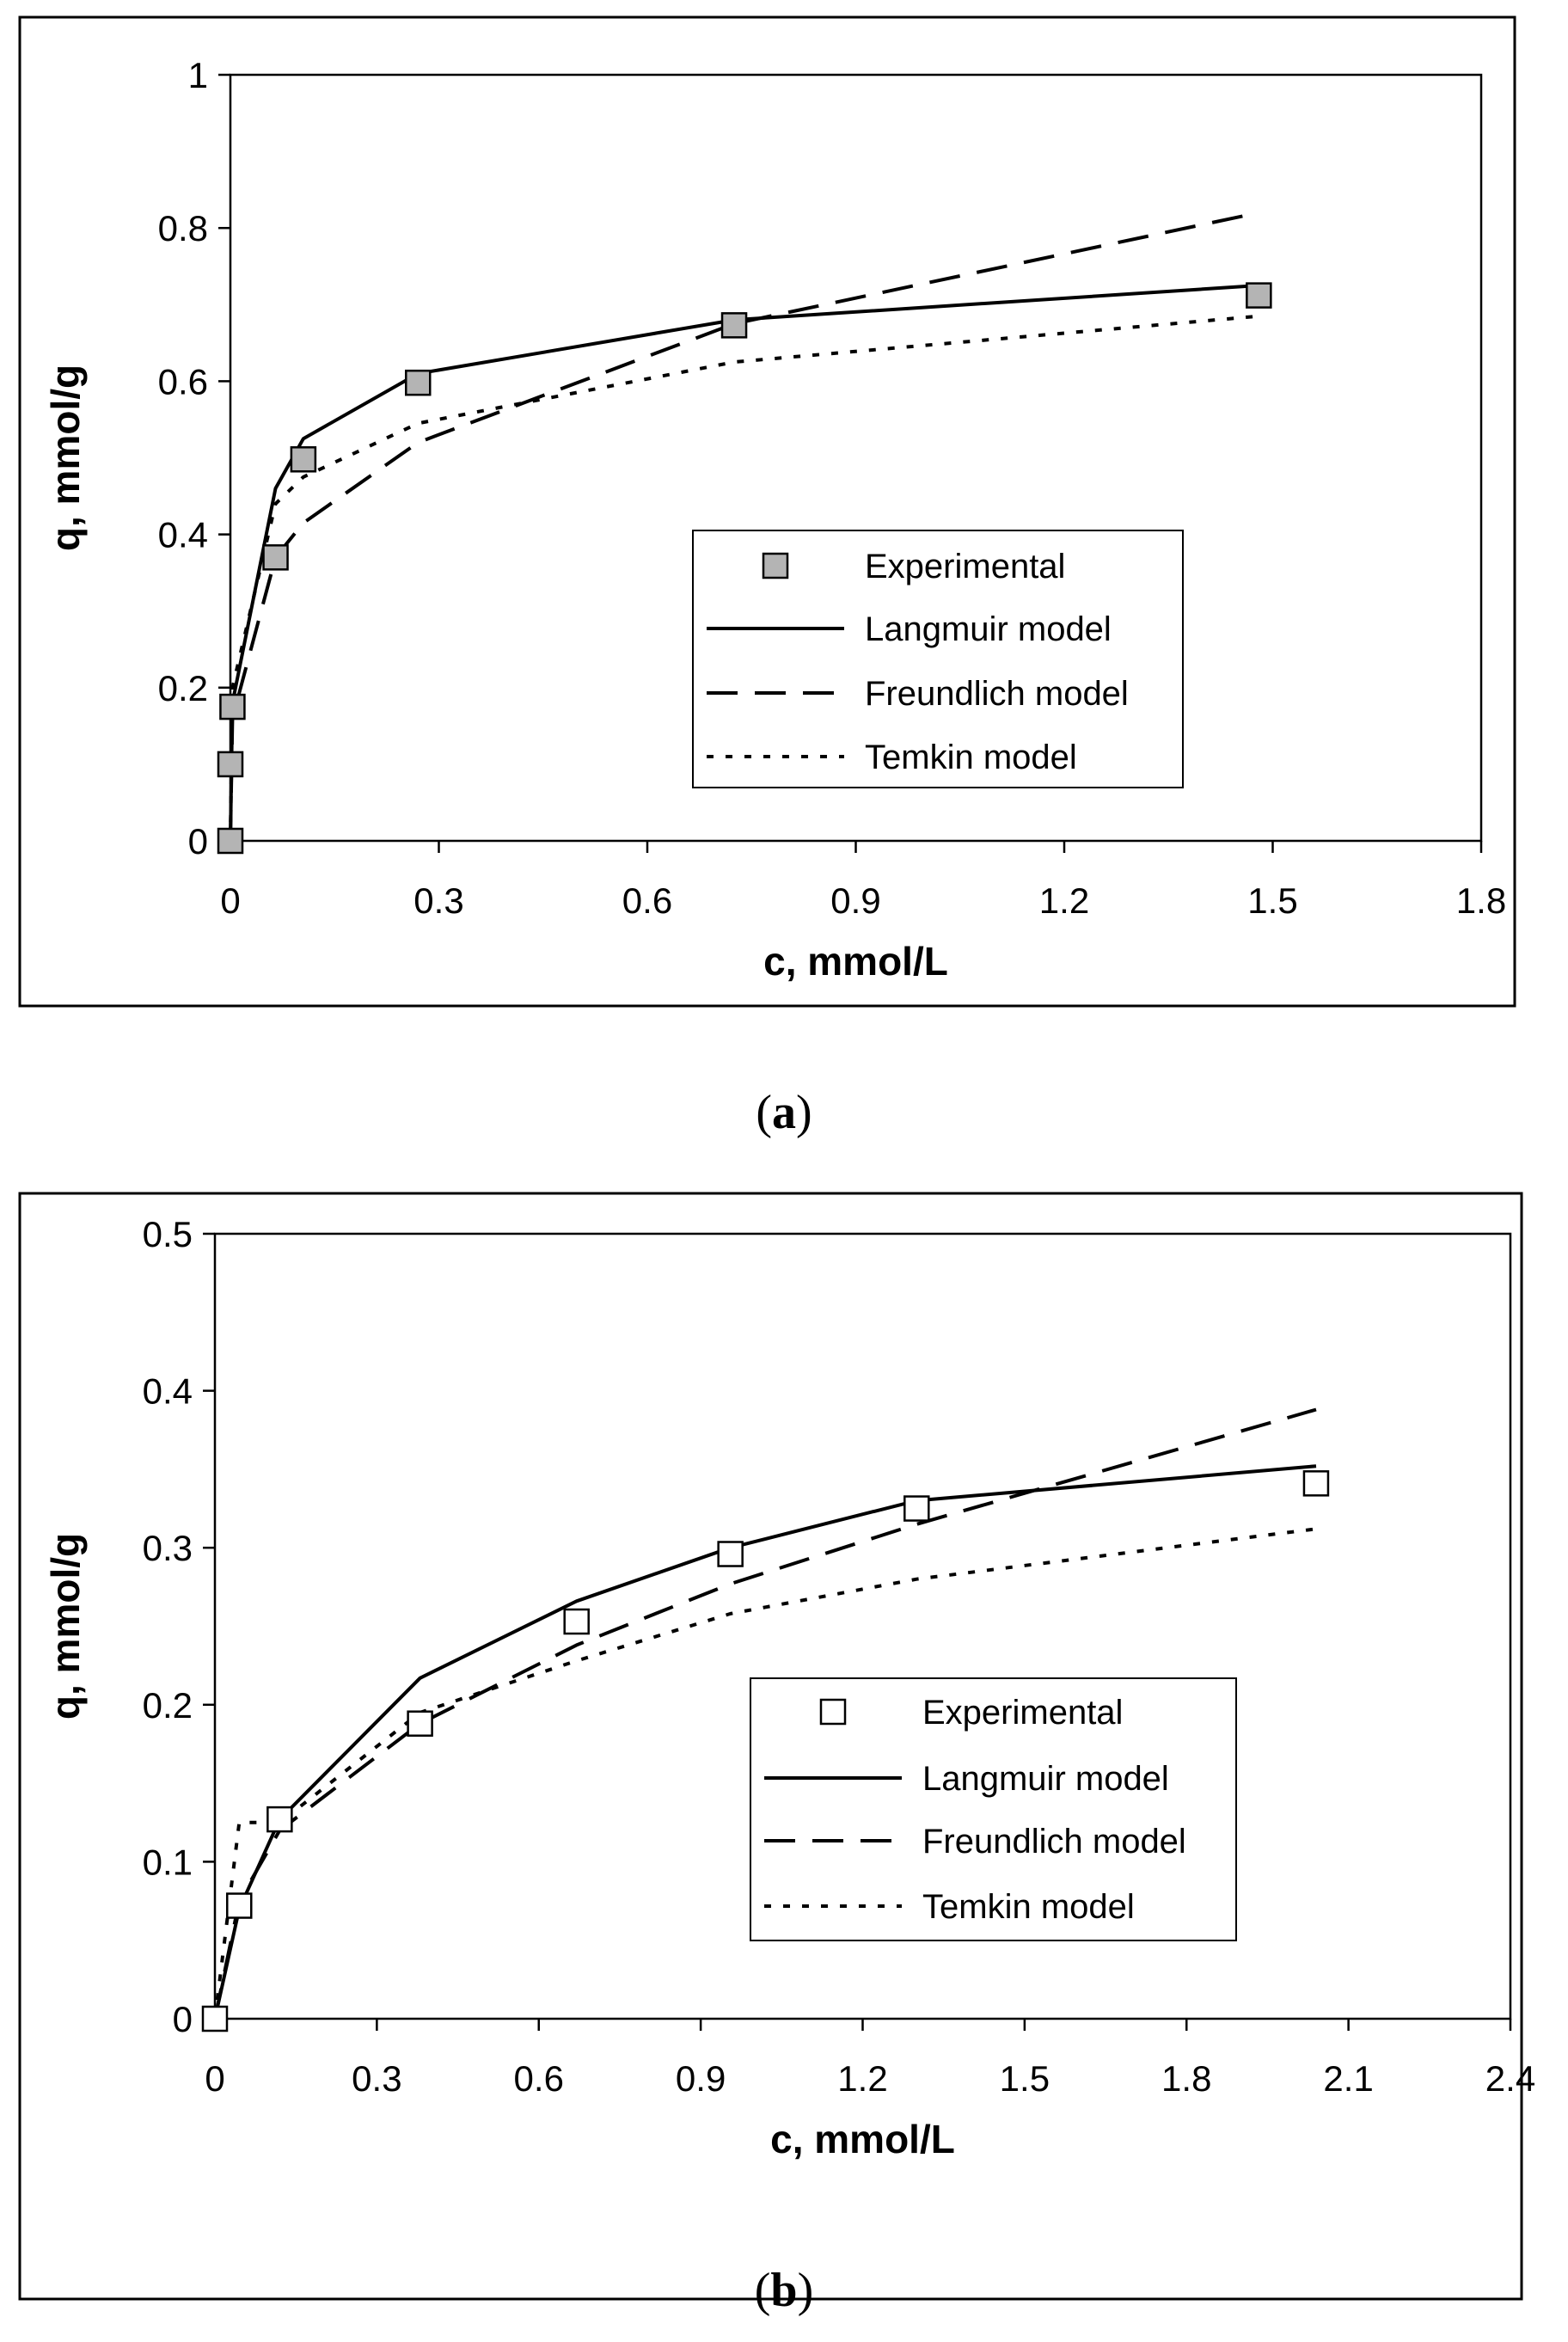  I want to click on caption-a-letter: a, so click(784, 1112).